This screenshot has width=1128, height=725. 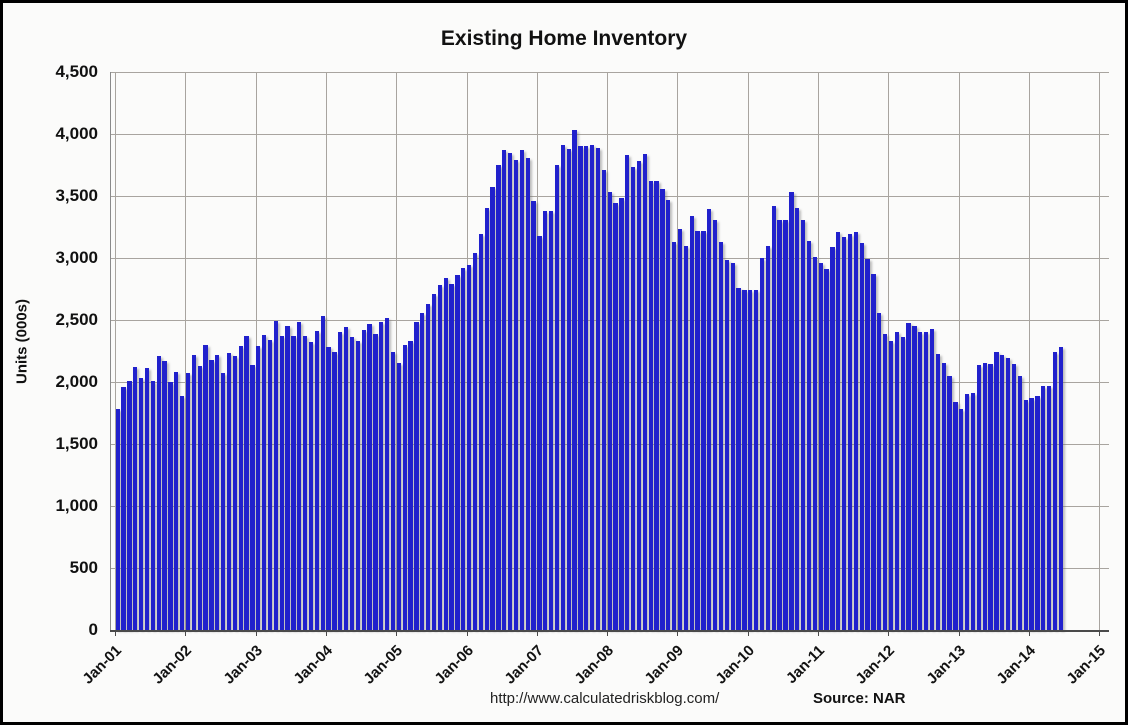 What do you see at coordinates (102, 665) in the screenshot?
I see `x-tick-label: Jan-01` at bounding box center [102, 665].